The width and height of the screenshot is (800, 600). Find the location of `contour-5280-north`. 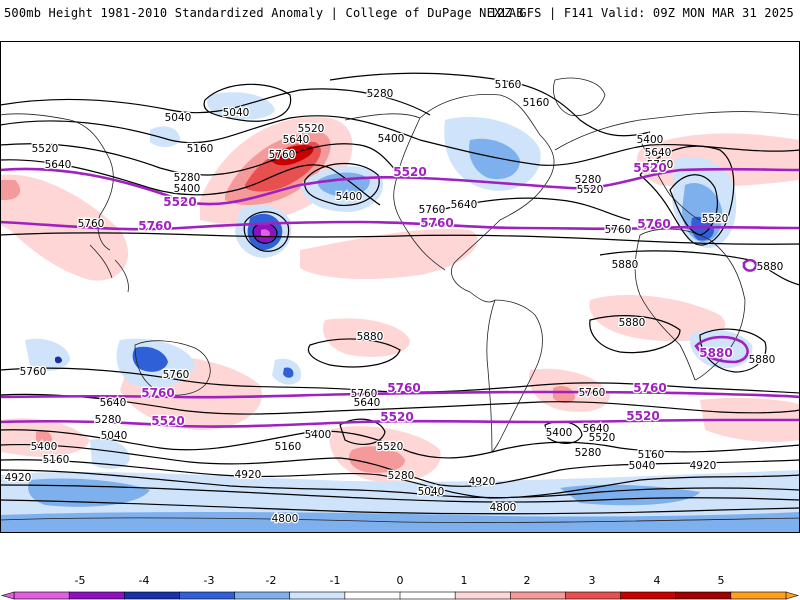

contour-5280-north is located at coordinates (215, 102).